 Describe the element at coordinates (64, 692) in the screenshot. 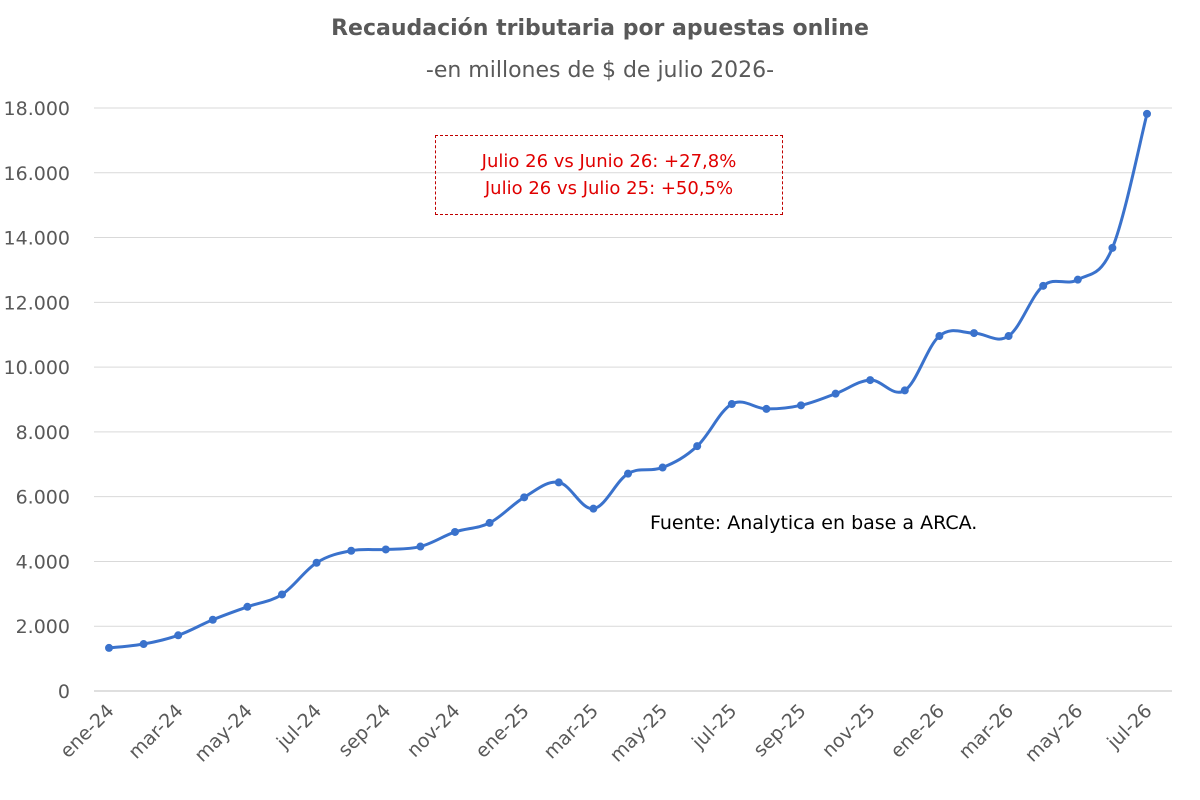

I see `y-tick-label: 0` at that location.